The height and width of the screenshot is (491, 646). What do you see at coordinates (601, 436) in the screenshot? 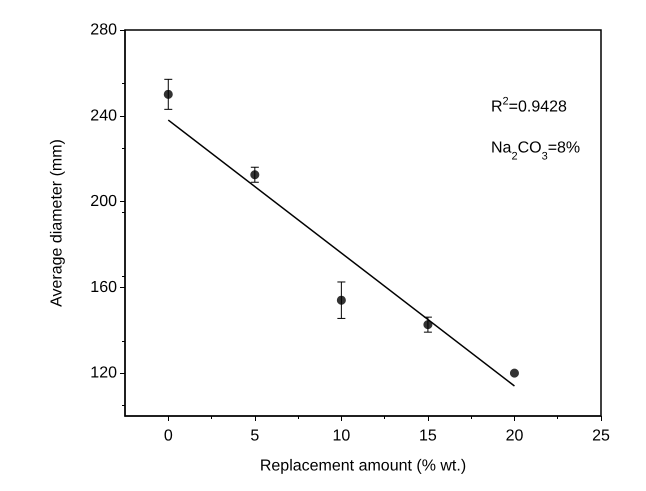
I see `x-tick-label: 25` at bounding box center [601, 436].